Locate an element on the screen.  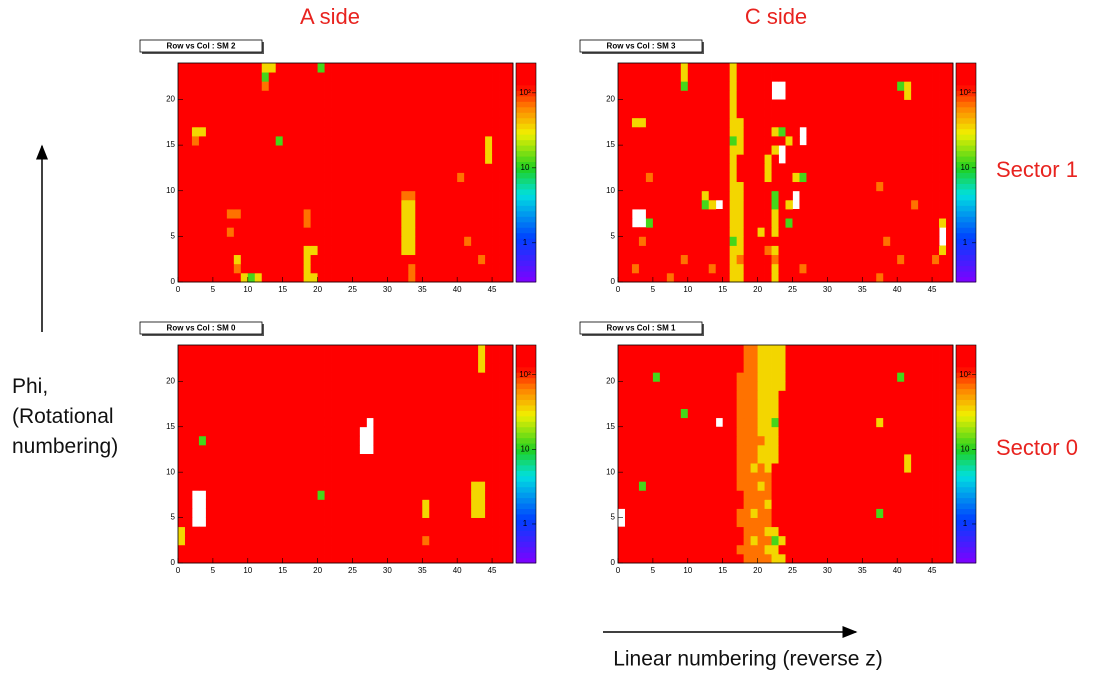
y-tick-label: 0 is located at coordinates (613, 562).